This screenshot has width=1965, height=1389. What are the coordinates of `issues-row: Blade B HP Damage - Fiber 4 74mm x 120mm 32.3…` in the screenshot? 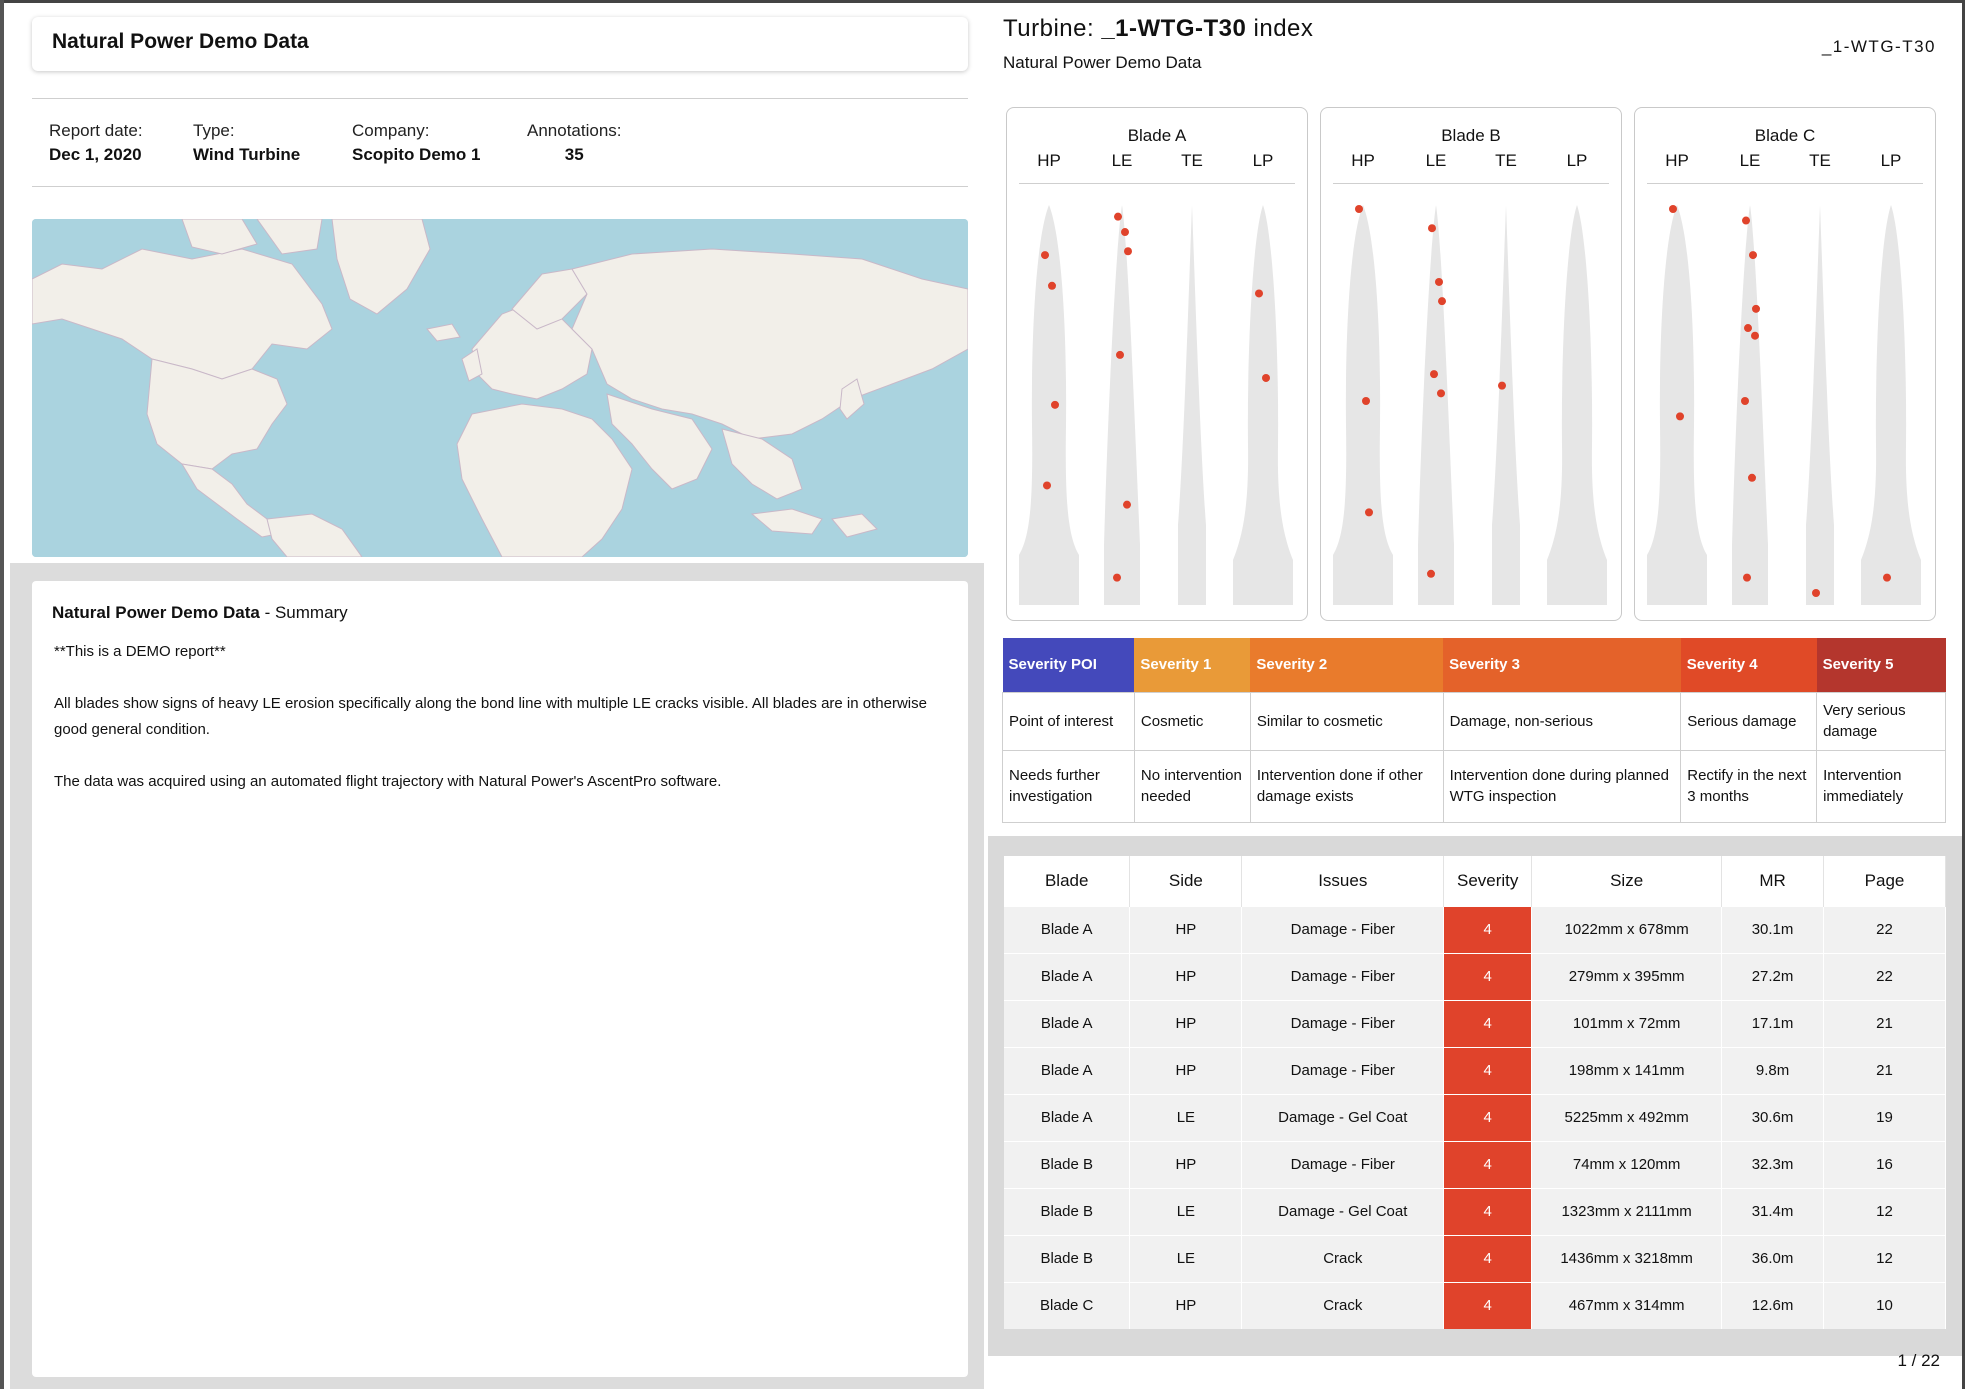 It's located at (1475, 1164).